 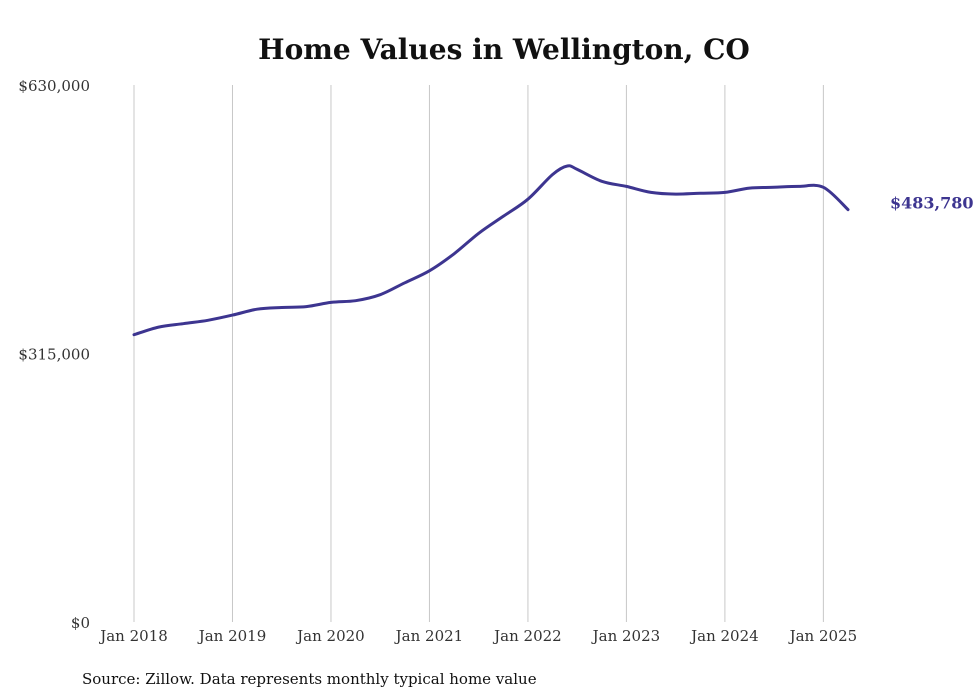 What do you see at coordinates (527, 636) in the screenshot?
I see `x-tick-label: Jan 2022` at bounding box center [527, 636].